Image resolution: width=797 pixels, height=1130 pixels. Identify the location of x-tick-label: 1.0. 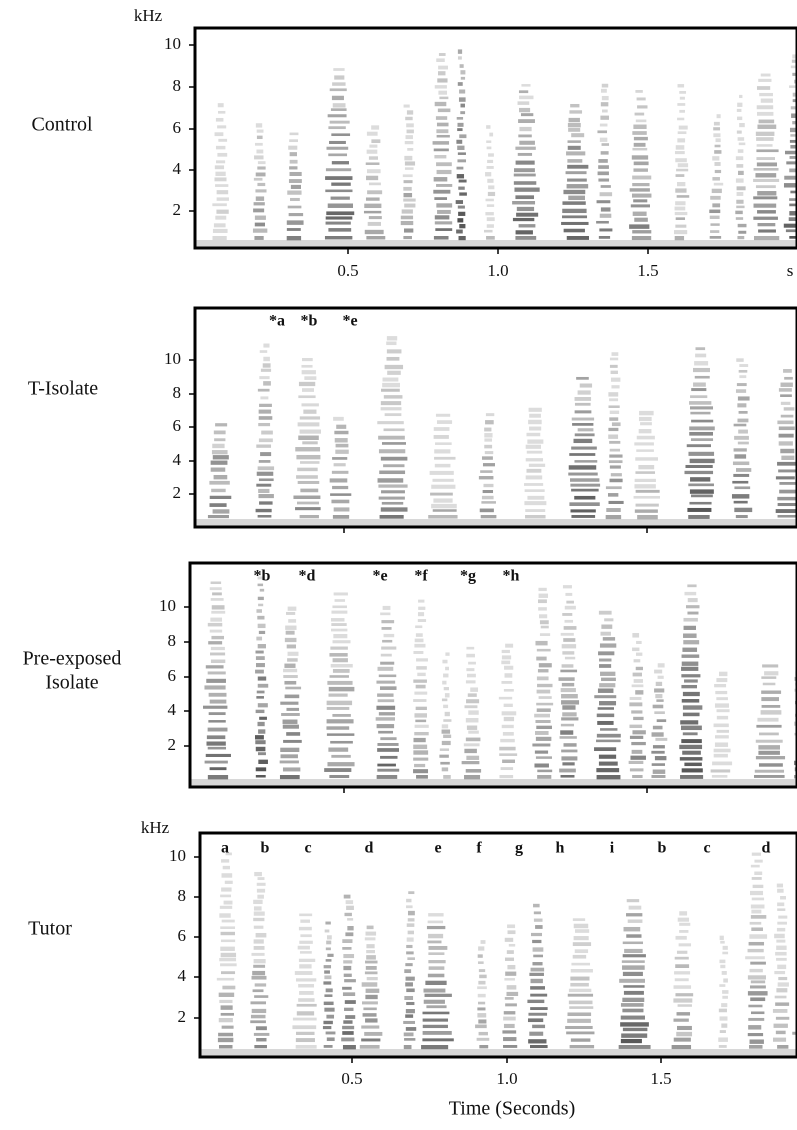
(497, 270).